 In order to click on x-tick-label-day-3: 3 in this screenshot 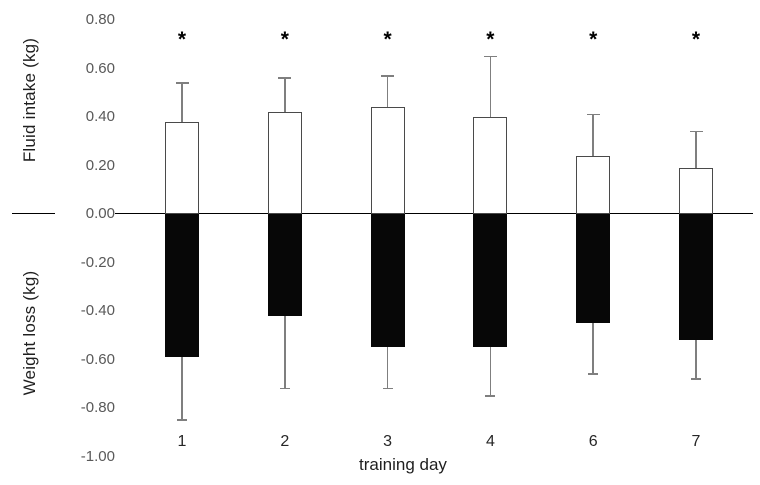, I will do `click(388, 441)`.